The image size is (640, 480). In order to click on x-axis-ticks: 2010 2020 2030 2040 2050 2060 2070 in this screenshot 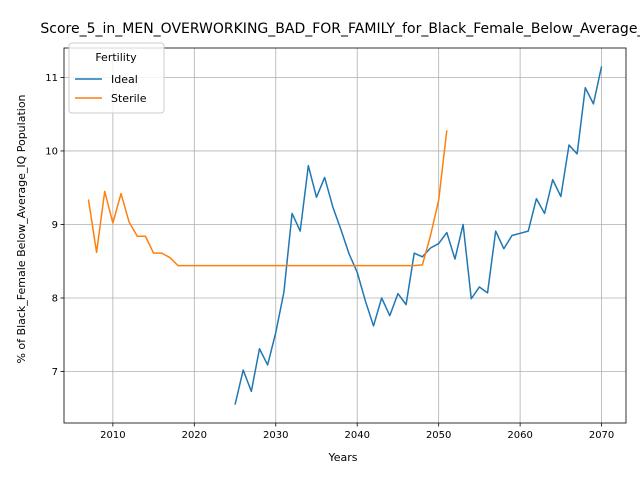, I will do `click(357, 432)`.